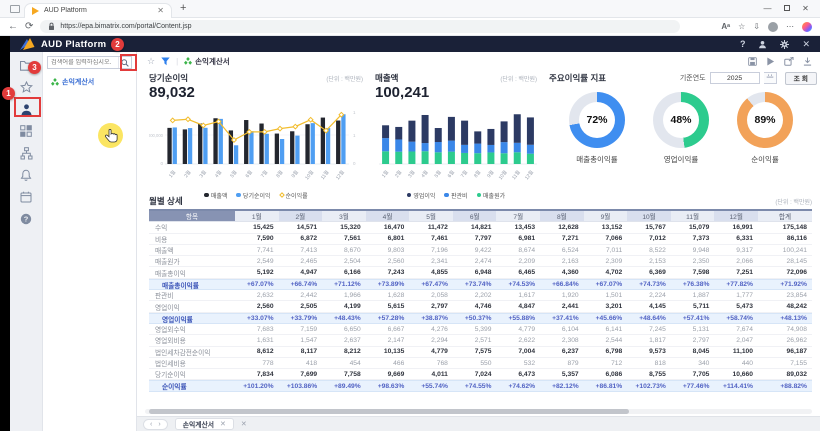 This screenshot has height=431, width=820. What do you see at coordinates (439, 307) in the screenshot?
I see `table-cell: 2,797` at bounding box center [439, 307].